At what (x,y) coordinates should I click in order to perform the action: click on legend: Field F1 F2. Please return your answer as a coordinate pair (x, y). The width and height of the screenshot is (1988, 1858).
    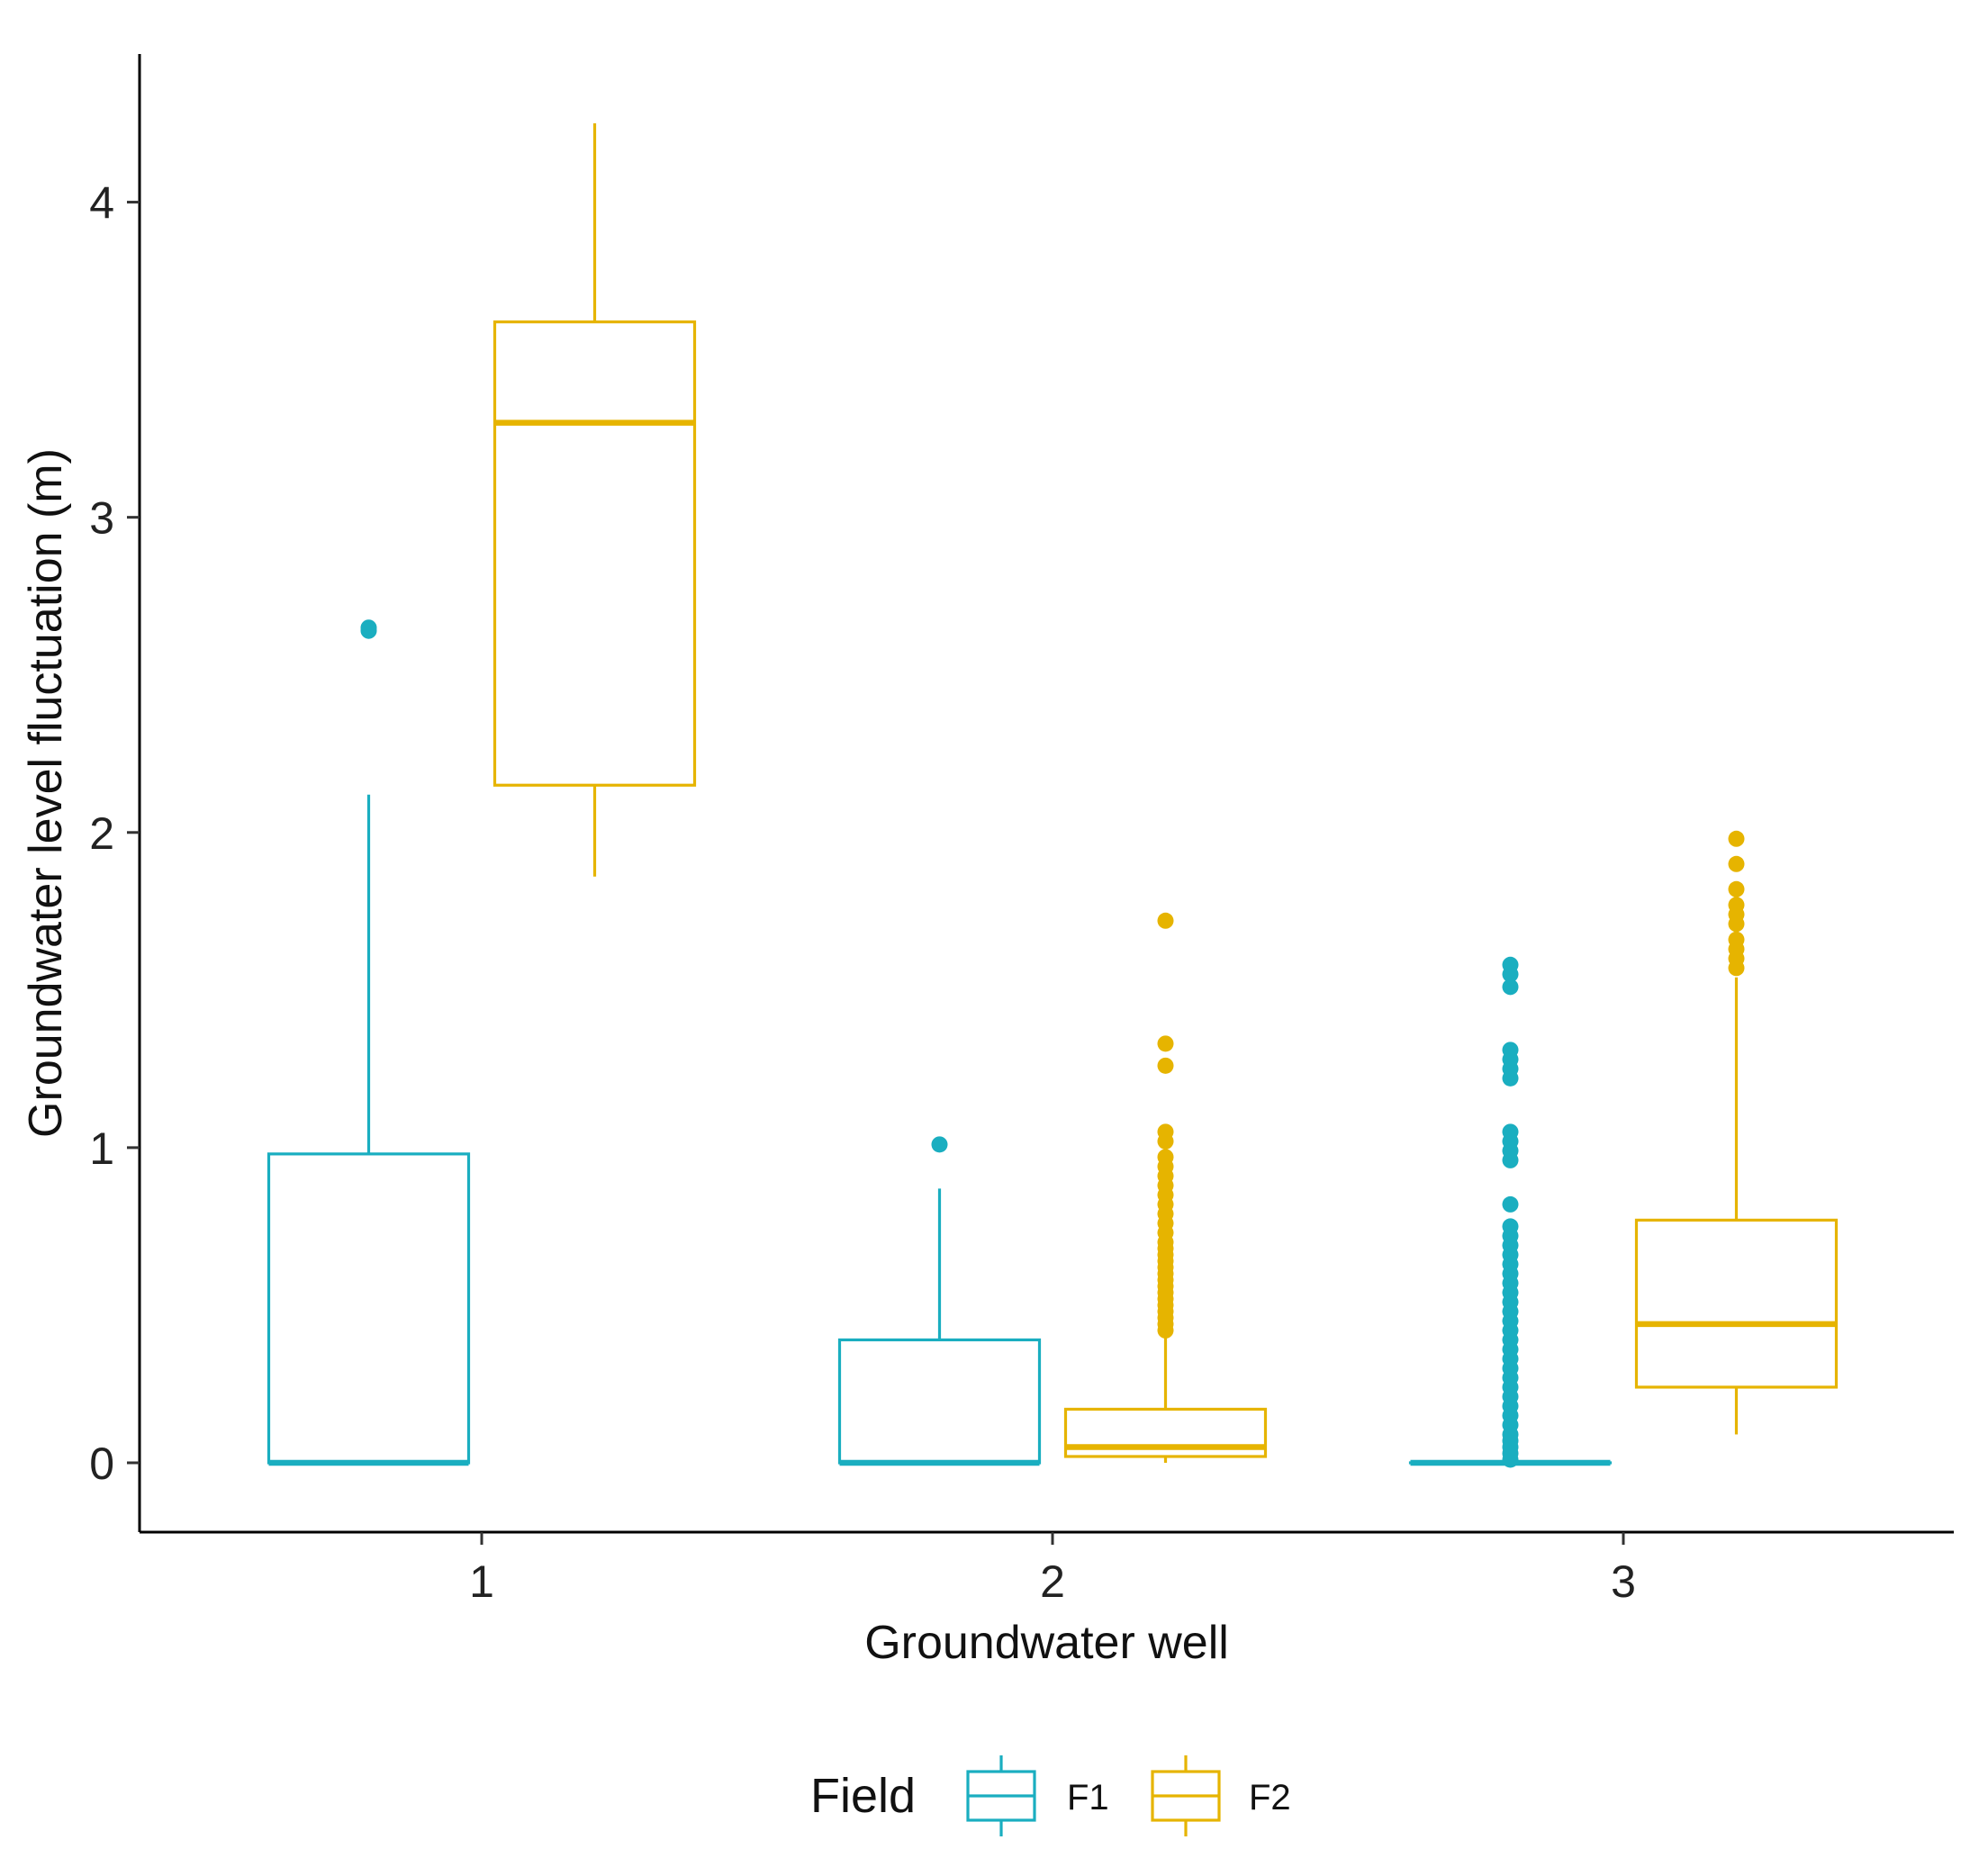
    Looking at the image, I should click on (1050, 1795).